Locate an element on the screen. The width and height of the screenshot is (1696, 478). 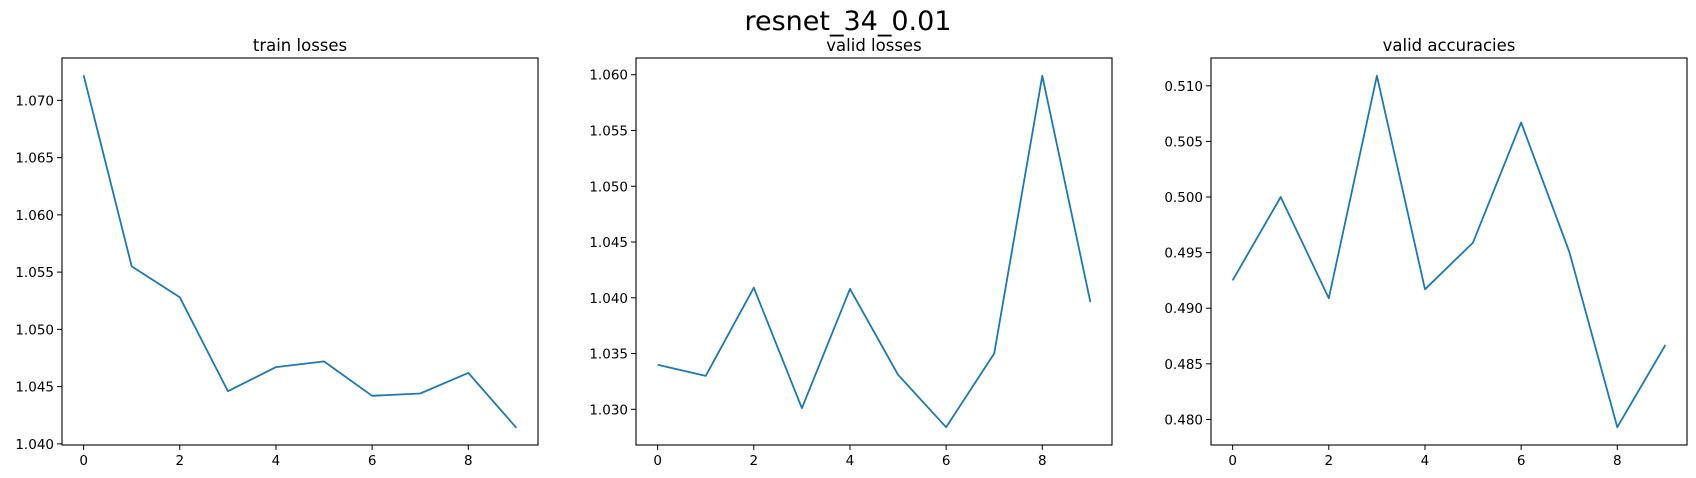
y-tick-label: 1.065 is located at coordinates (34, 159).